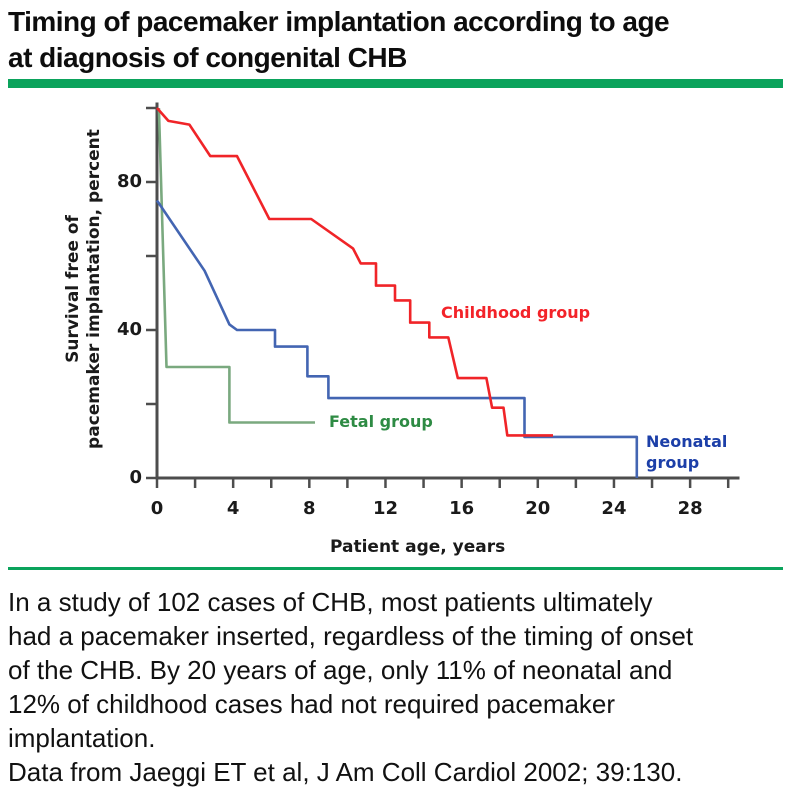 This screenshot has height=800, width=789. Describe the element at coordinates (418, 547) in the screenshot. I see `x-axis-title: Patient age, years` at that location.